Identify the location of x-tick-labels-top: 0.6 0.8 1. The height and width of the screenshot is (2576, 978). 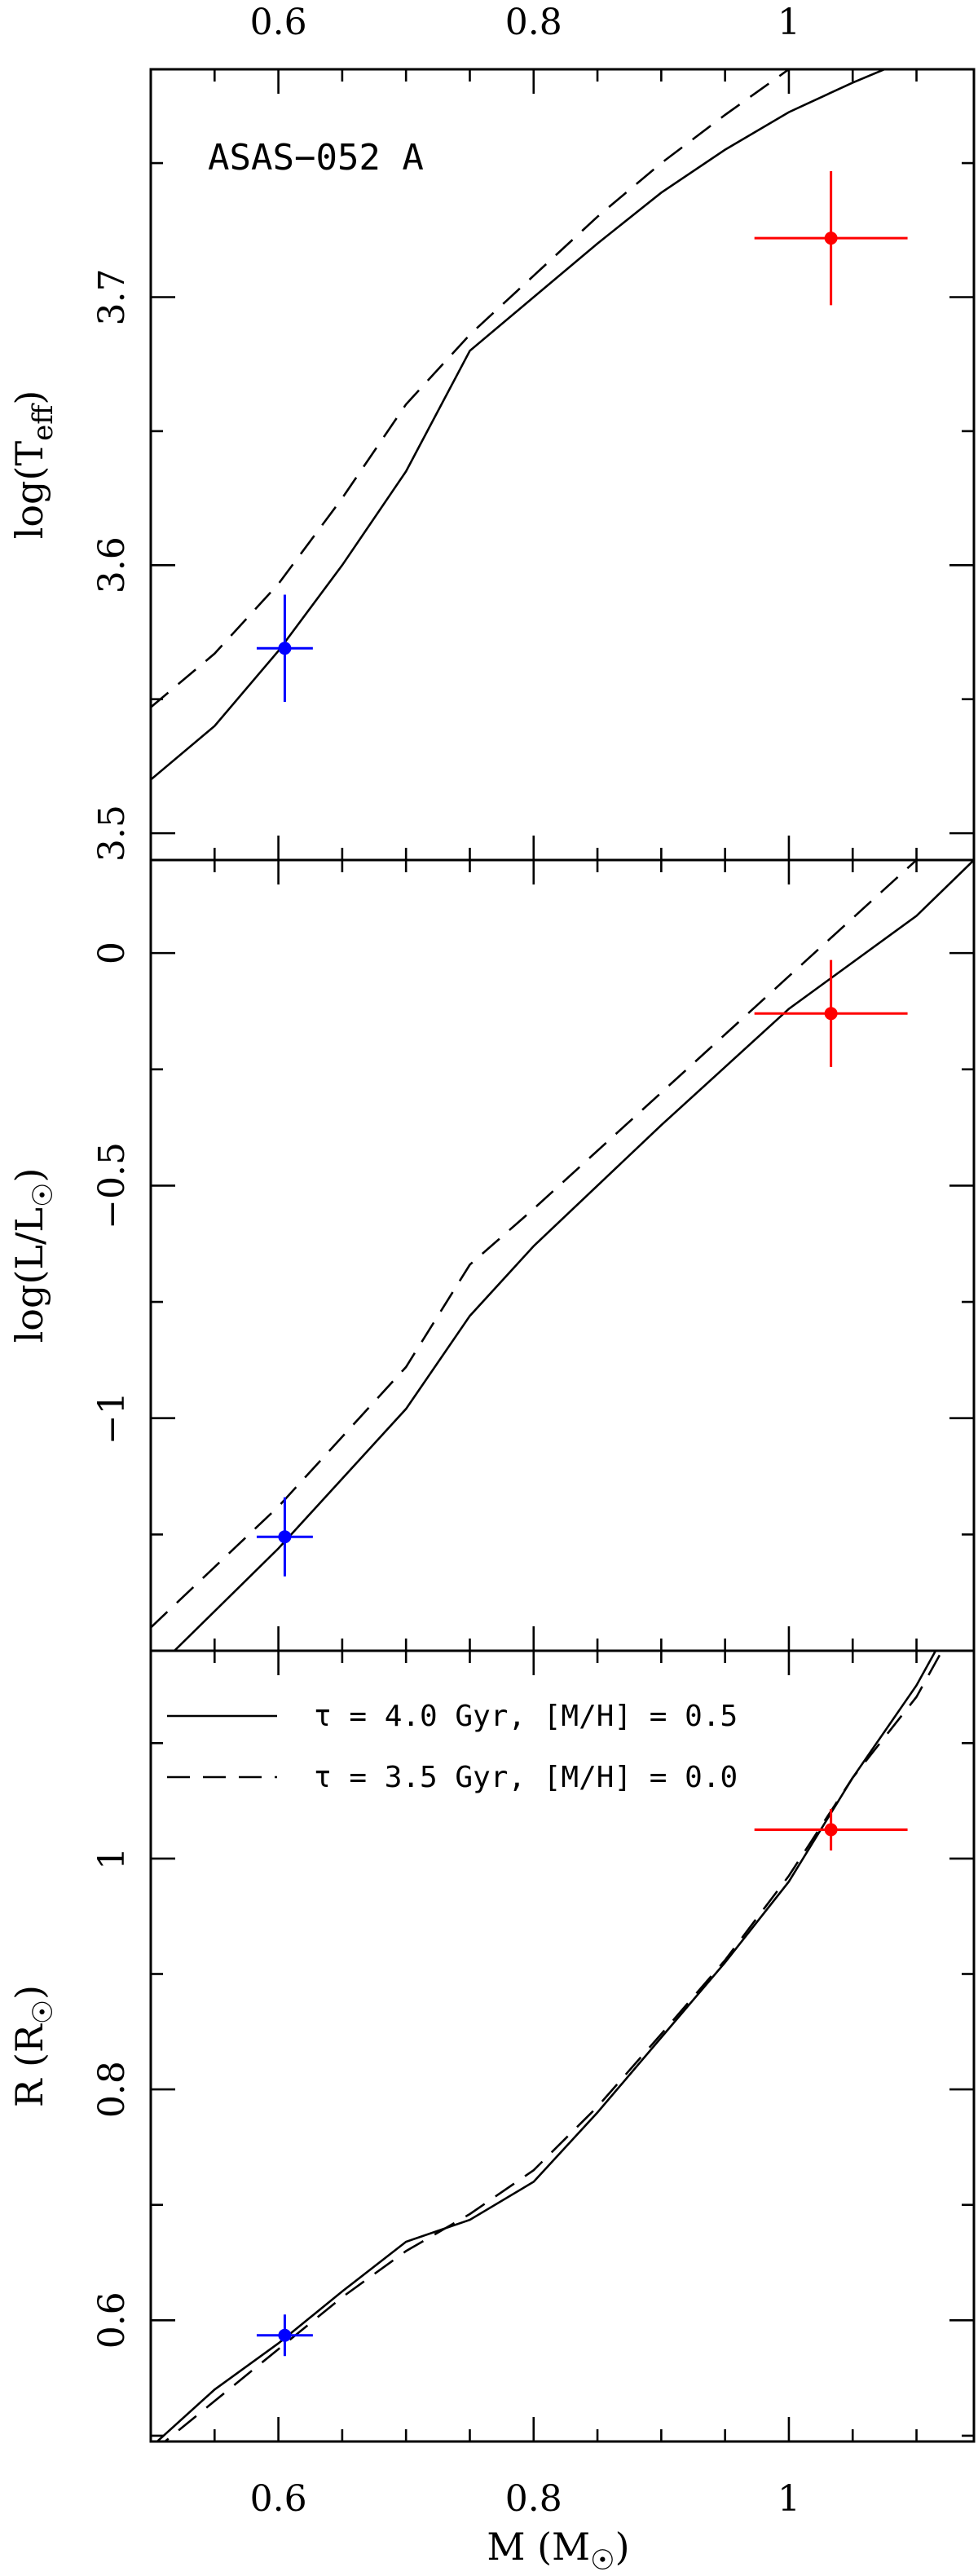
(525, 22).